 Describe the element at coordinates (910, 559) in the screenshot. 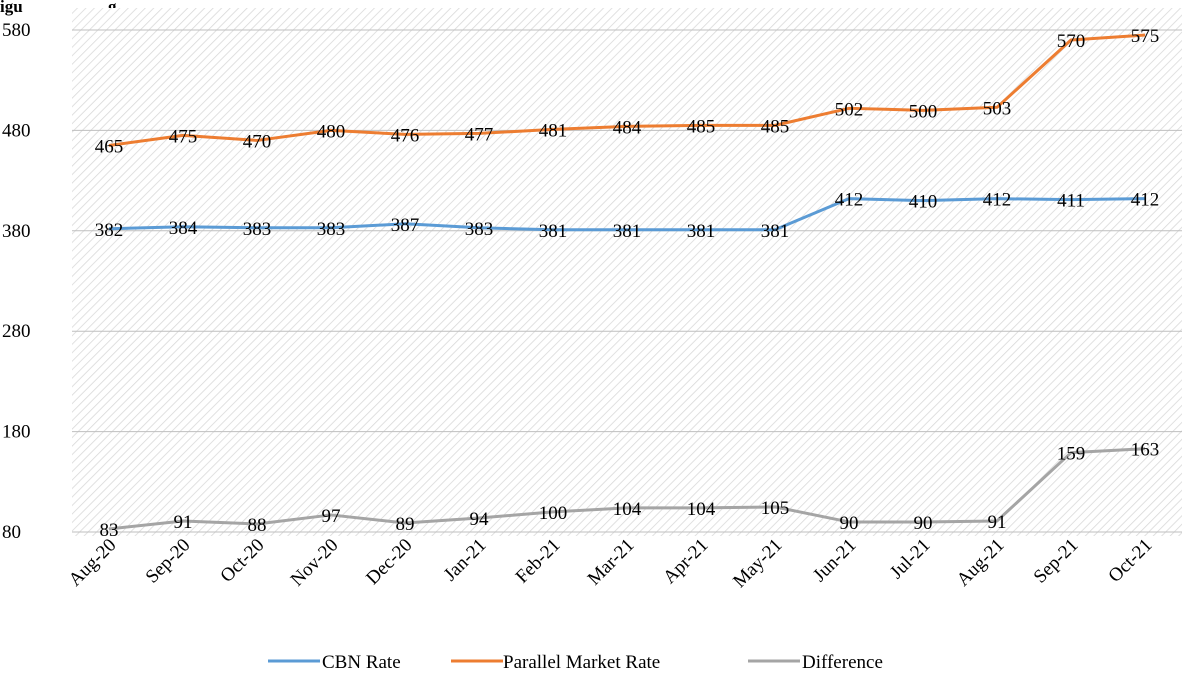

I see `x-tick-label: Jul-21` at that location.